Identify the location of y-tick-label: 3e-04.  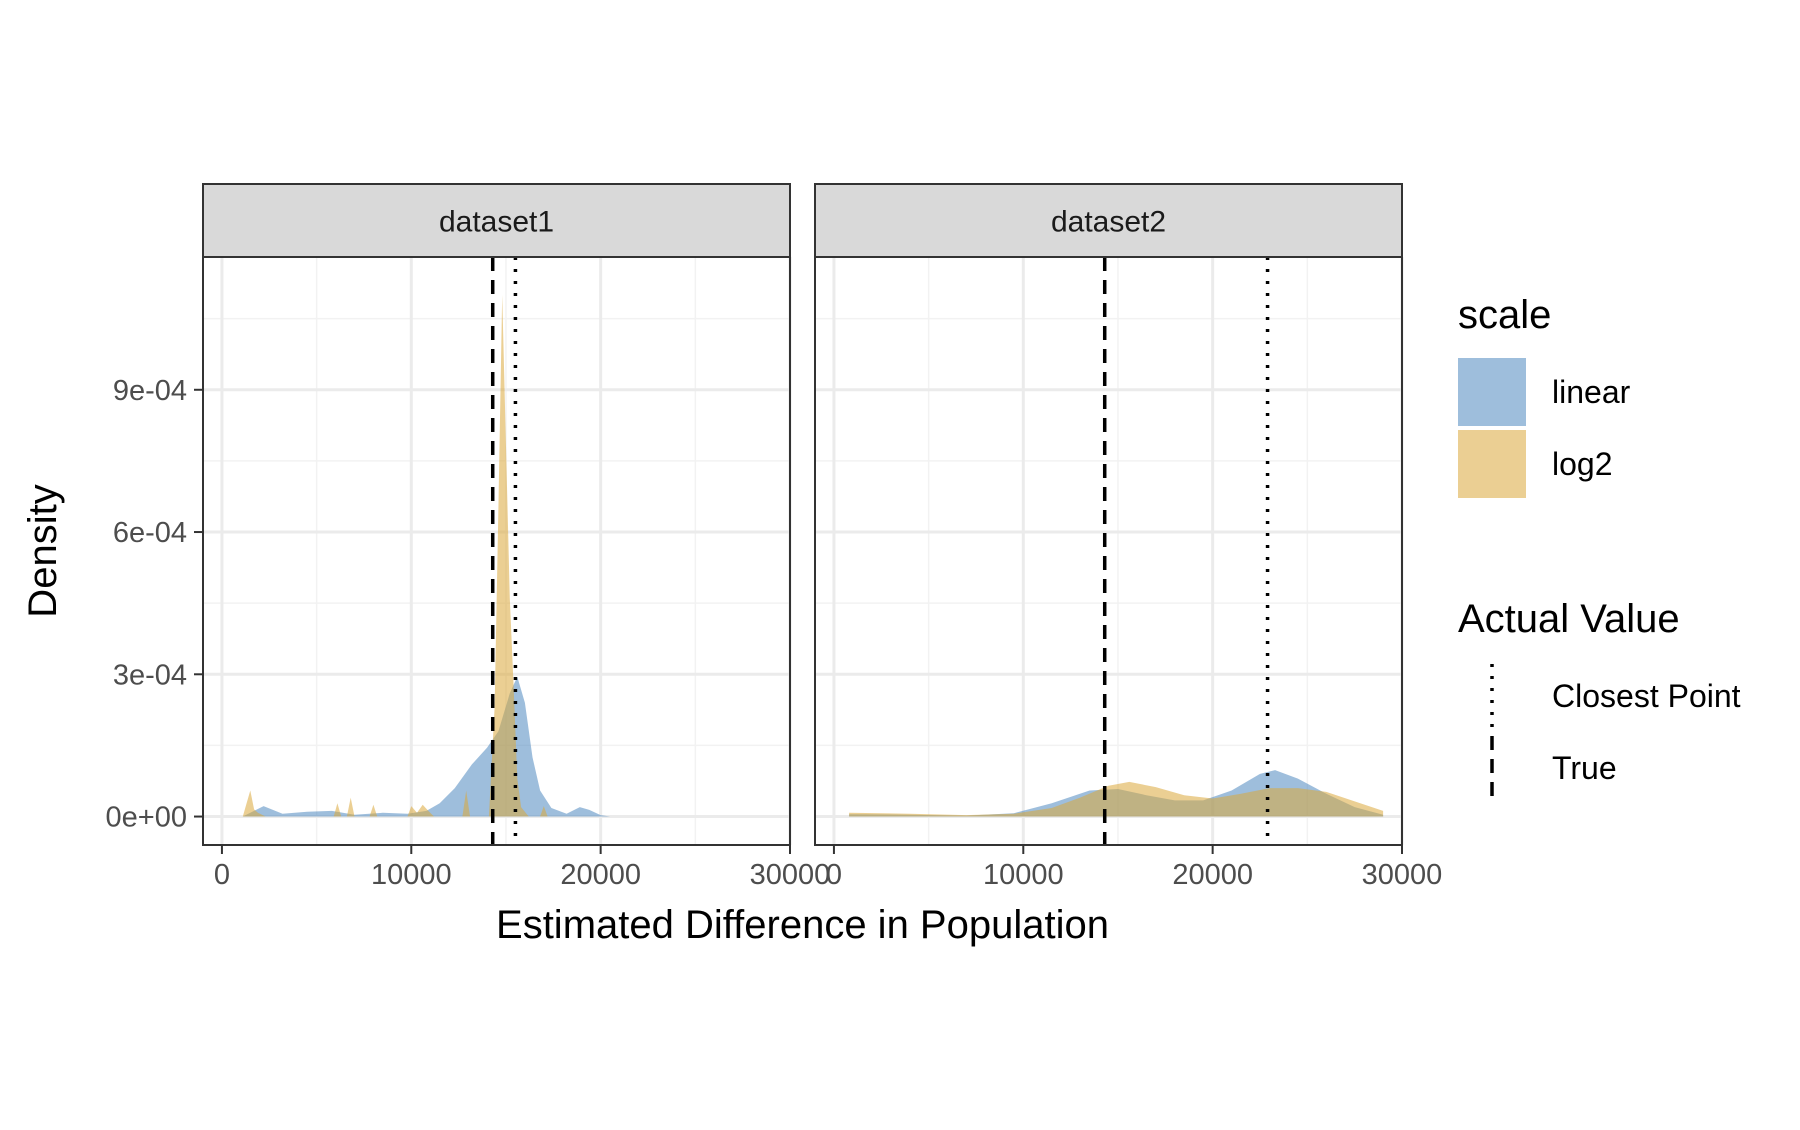
(150, 675).